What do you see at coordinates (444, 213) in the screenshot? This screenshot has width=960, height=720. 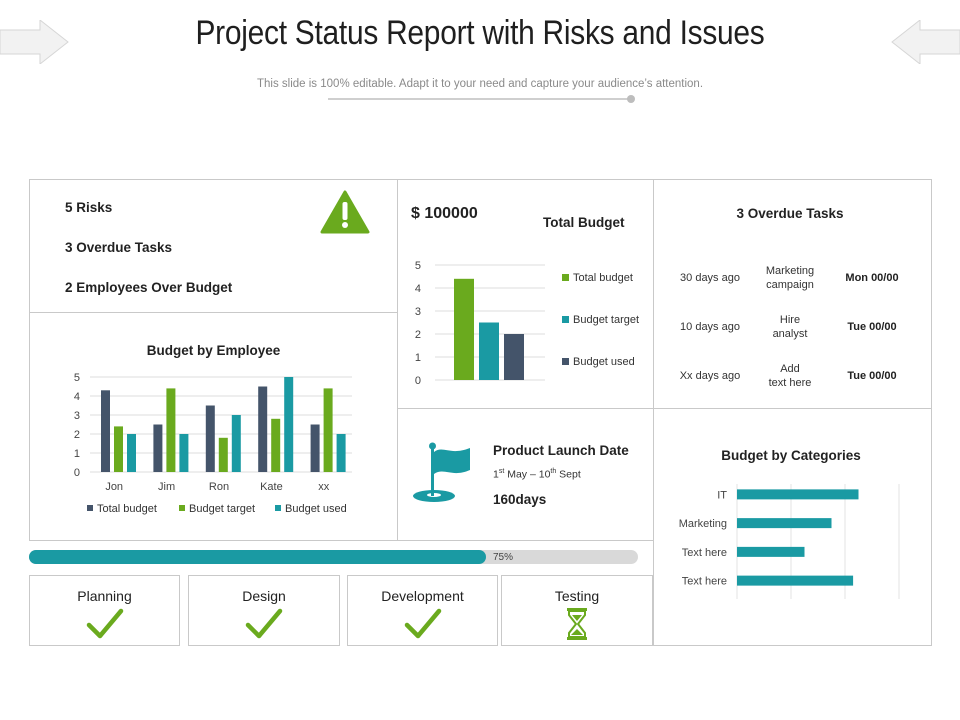 I see `total-budget-amount: $ 100000` at bounding box center [444, 213].